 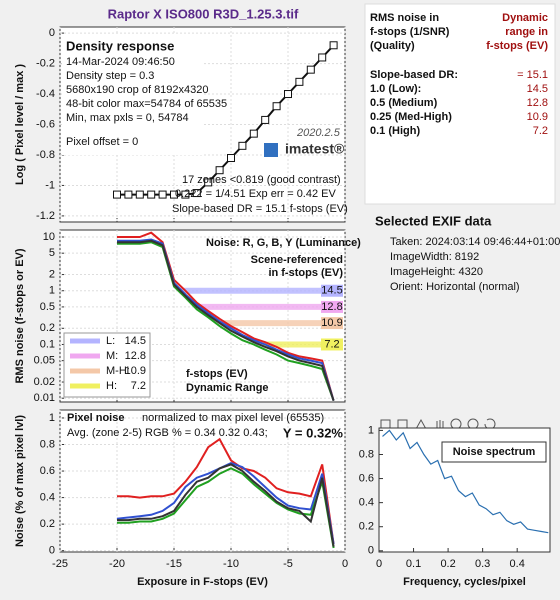 What do you see at coordinates (537, 103) in the screenshot?
I see `table-cell: 12.8` at bounding box center [537, 103].